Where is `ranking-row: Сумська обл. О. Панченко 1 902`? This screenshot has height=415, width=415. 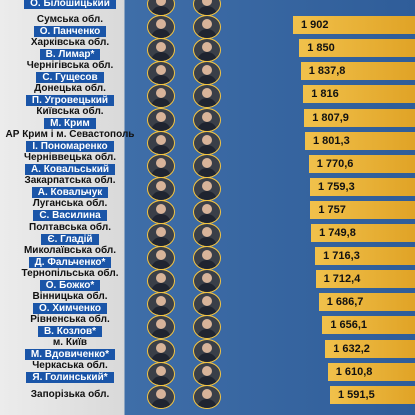
ranking-row: Сумська обл. О. Панченко 1 902 is located at coordinates (207, 27).